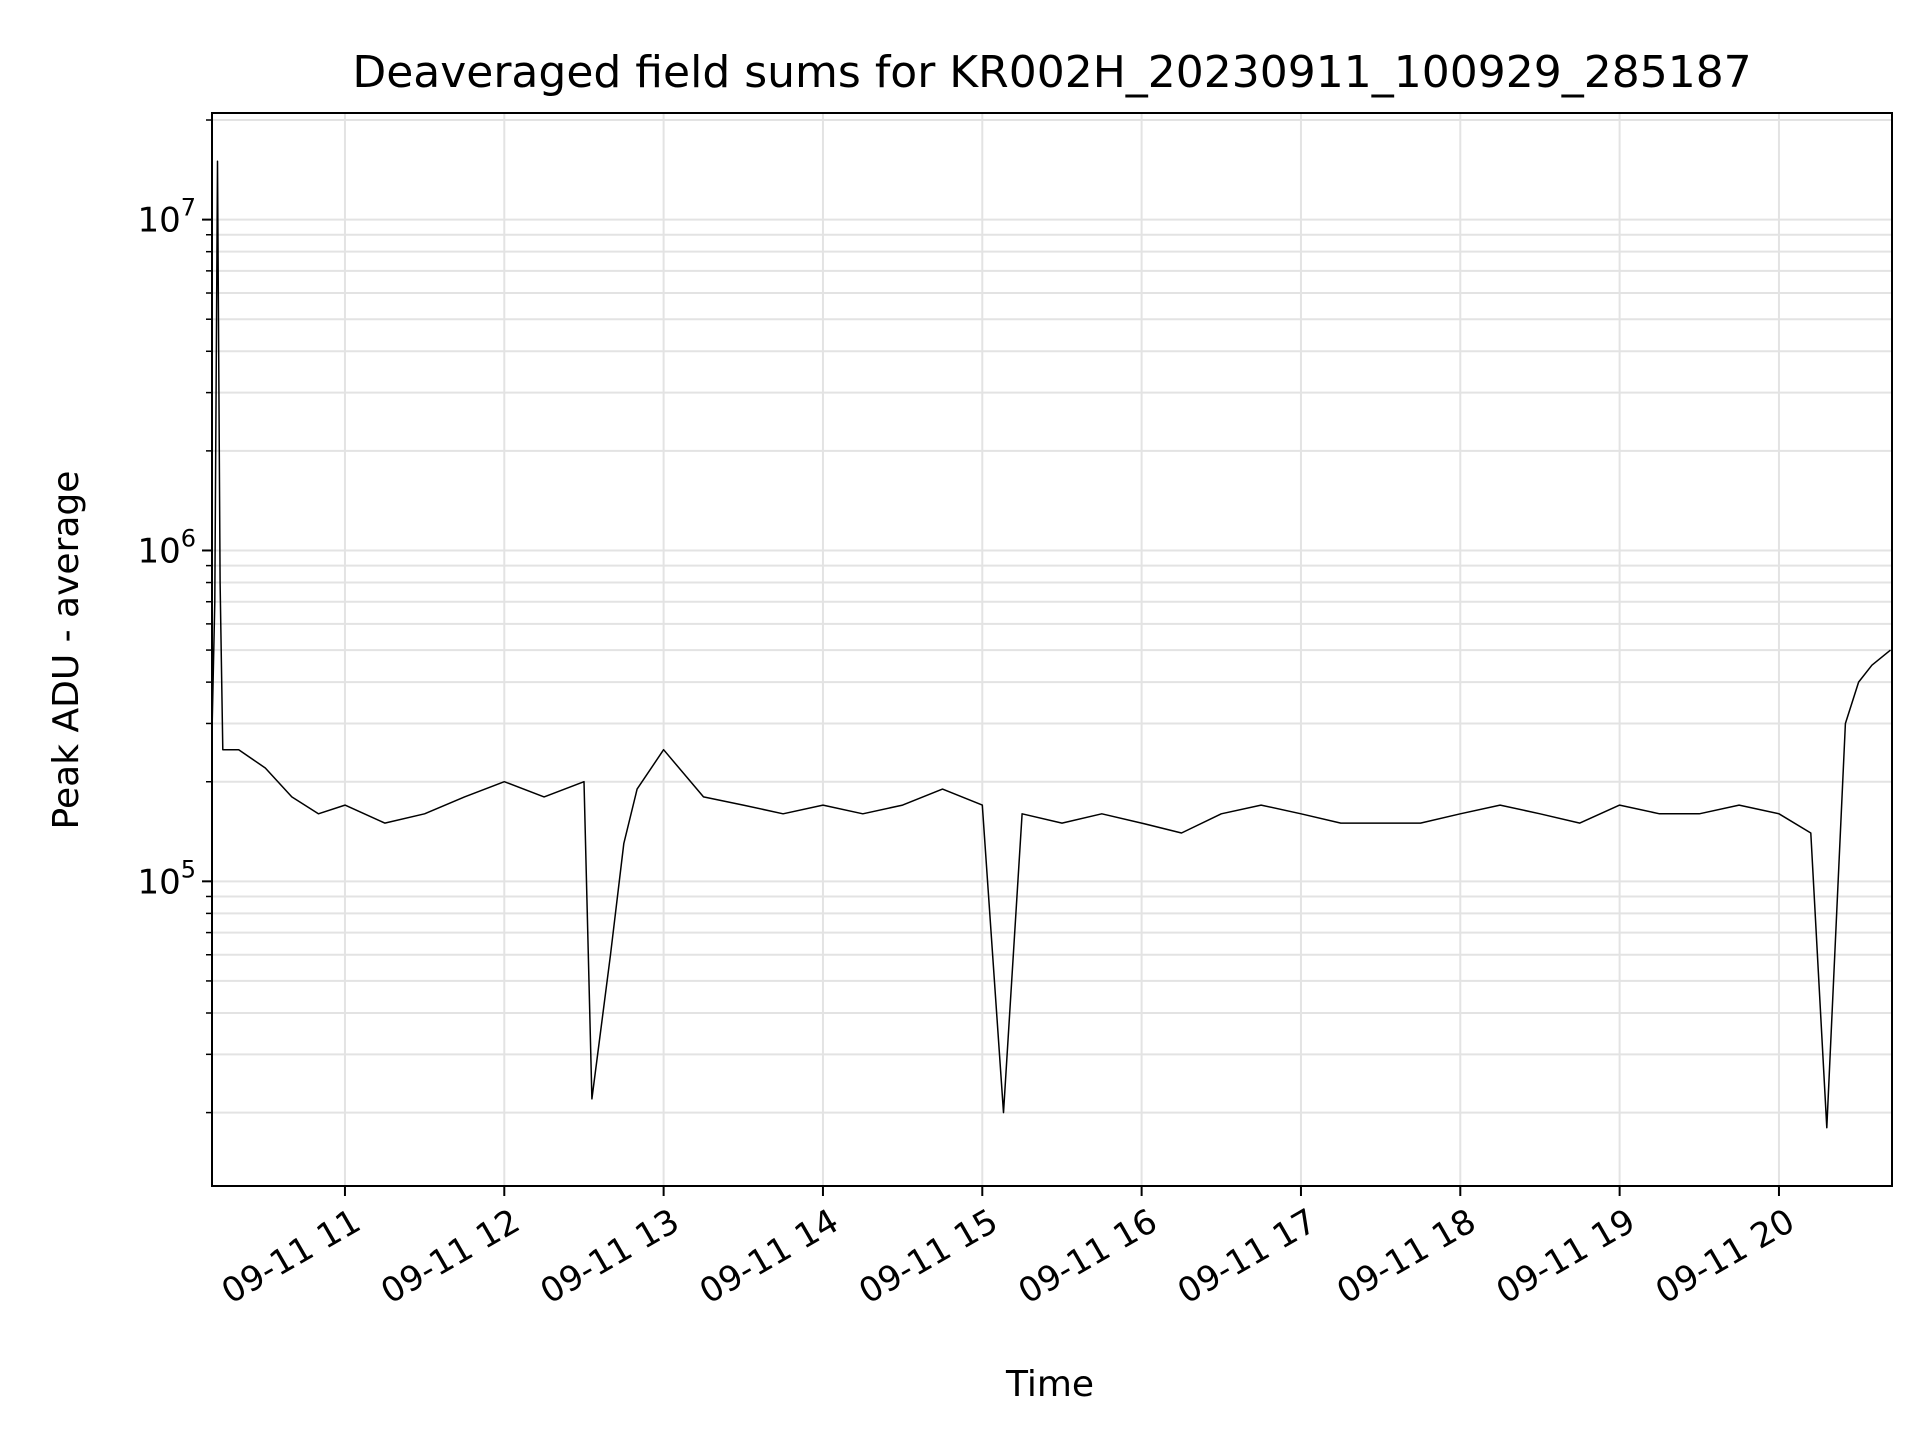 The image size is (1920, 1440). What do you see at coordinates (166, 878) in the screenshot?
I see `y-tick-label: 10⁵` at bounding box center [166, 878].